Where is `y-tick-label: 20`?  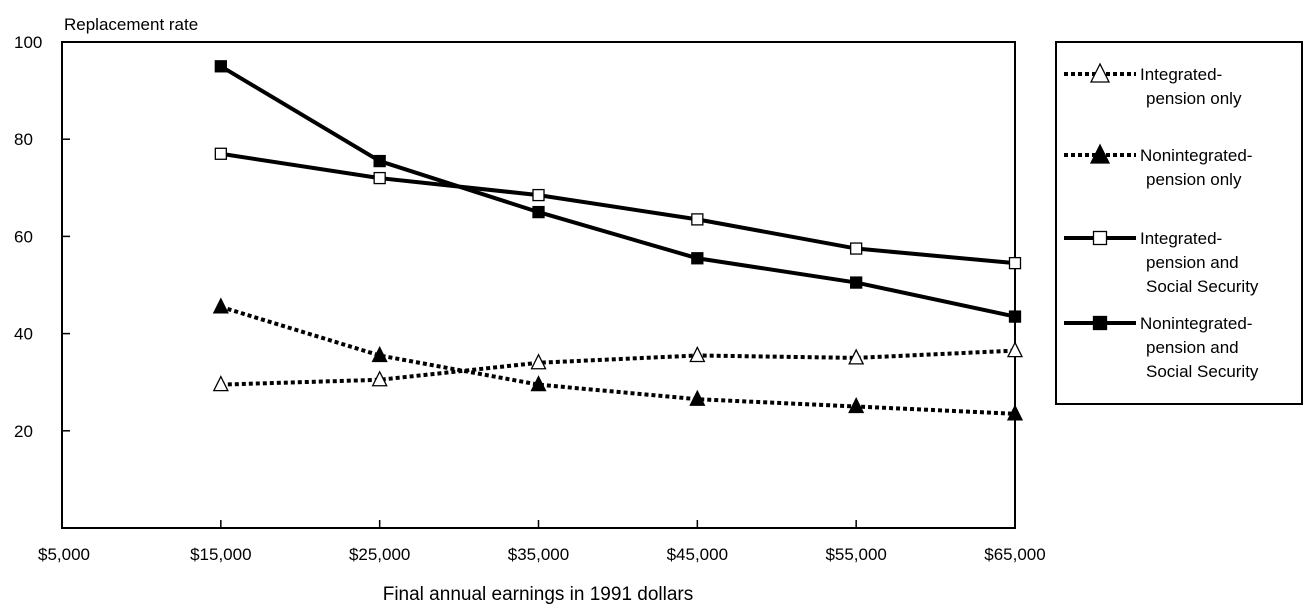
y-tick-label: 20 is located at coordinates (23, 431).